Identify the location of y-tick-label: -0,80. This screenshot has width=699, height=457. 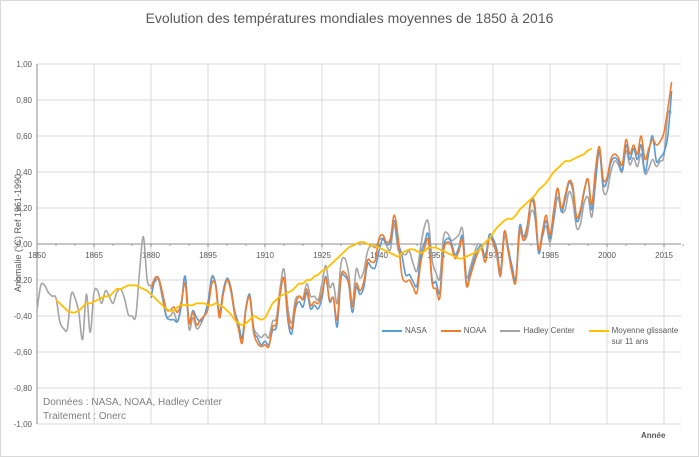
(23, 388).